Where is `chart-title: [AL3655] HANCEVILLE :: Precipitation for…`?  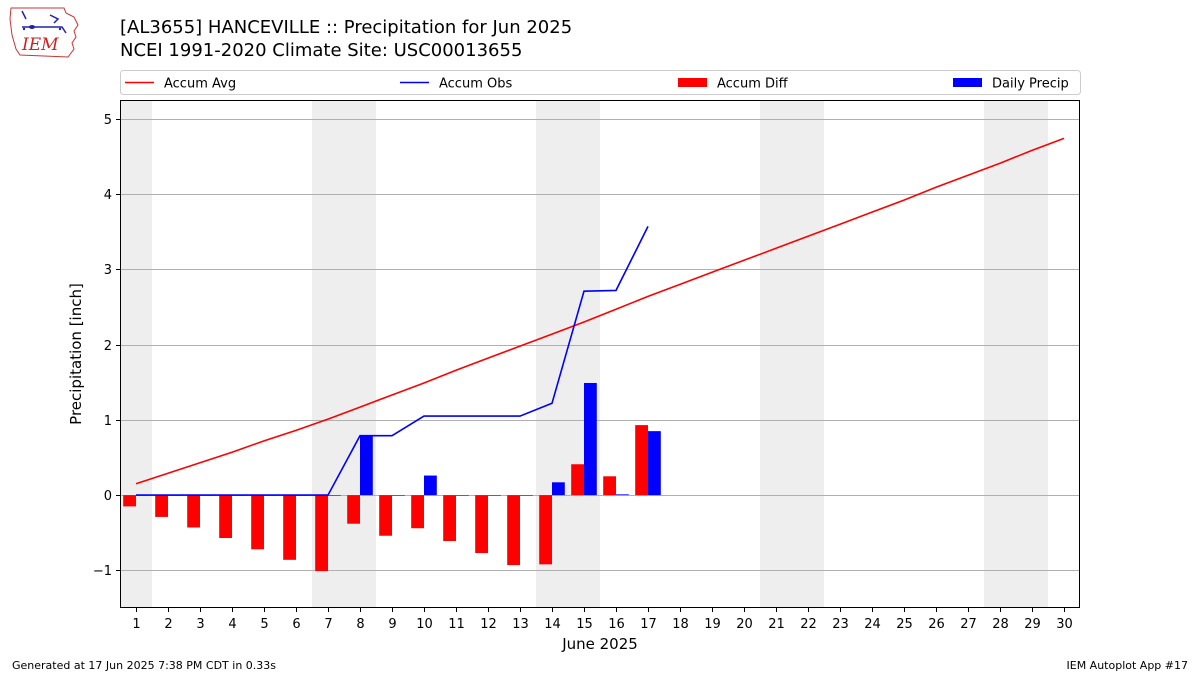 chart-title: [AL3655] HANCEVILLE :: Precipitation for… is located at coordinates (346, 27).